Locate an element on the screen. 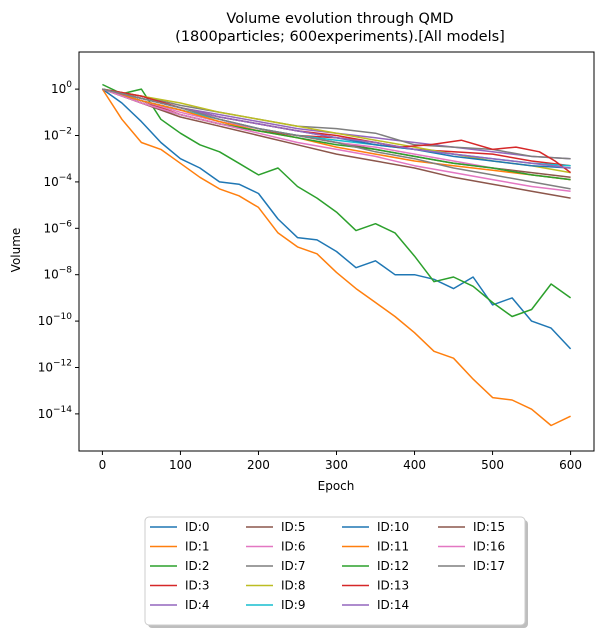  legend-label: ID:13 is located at coordinates (393, 586).